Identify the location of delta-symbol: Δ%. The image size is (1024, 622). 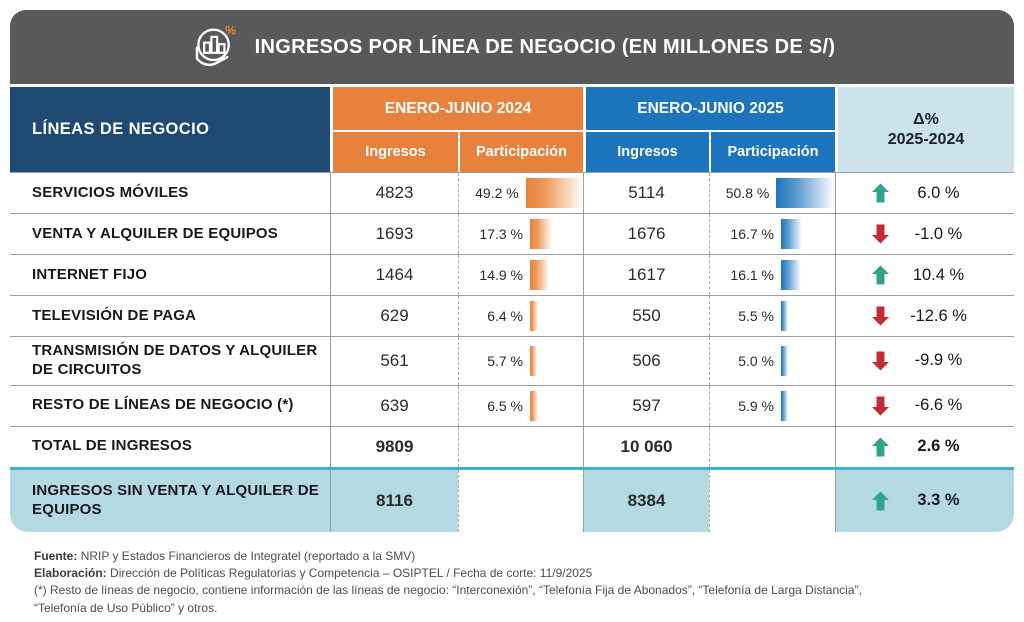
(926, 119).